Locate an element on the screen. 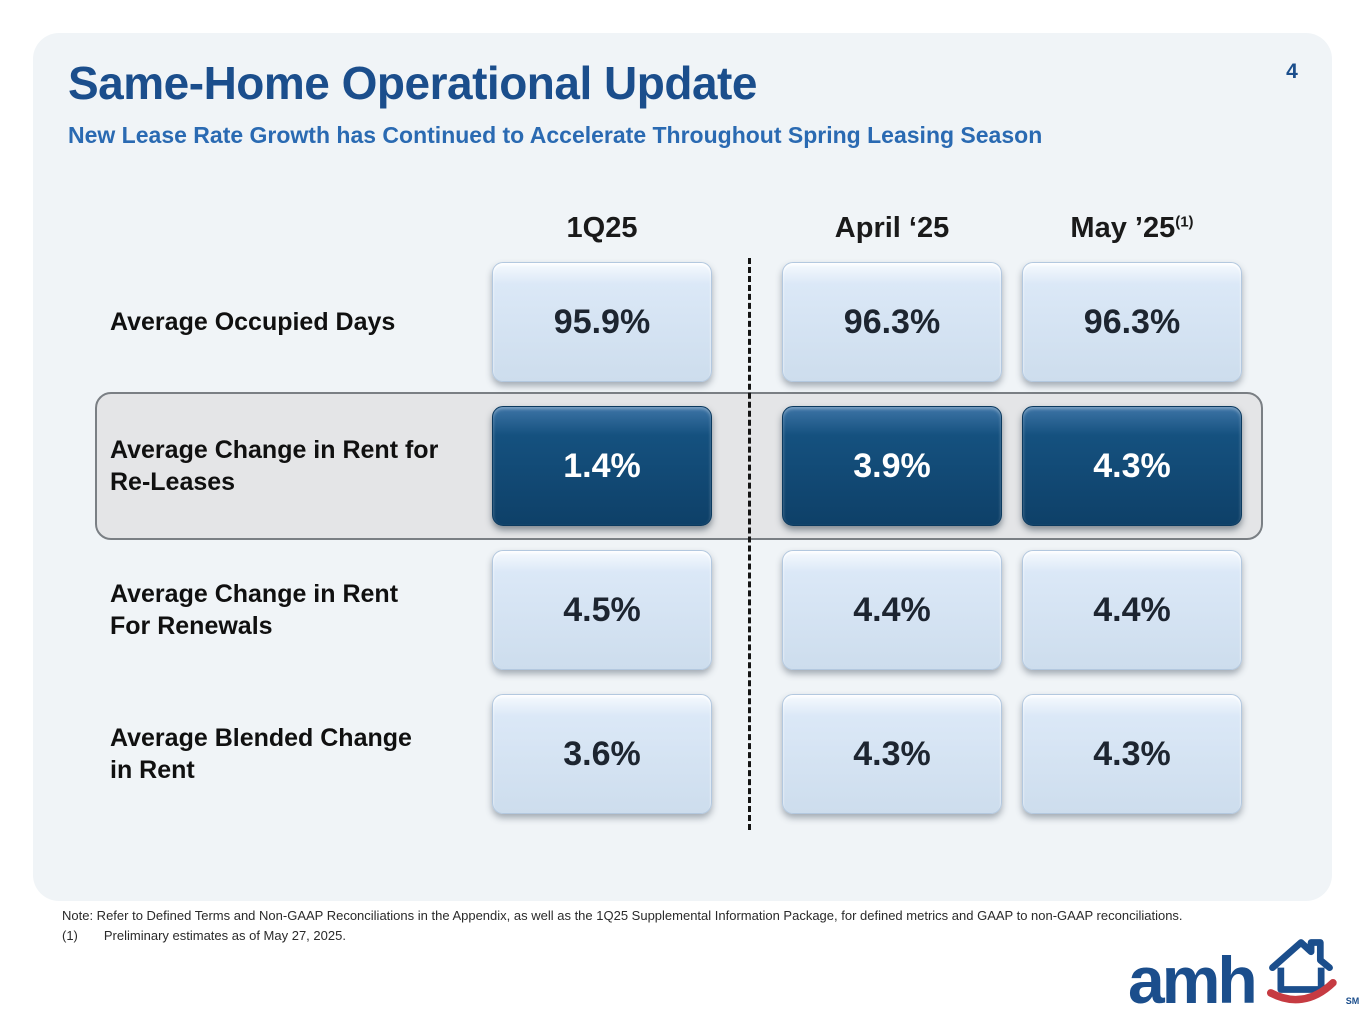 The width and height of the screenshot is (1365, 1024). logo-trademark: SM is located at coordinates (1352, 1001).